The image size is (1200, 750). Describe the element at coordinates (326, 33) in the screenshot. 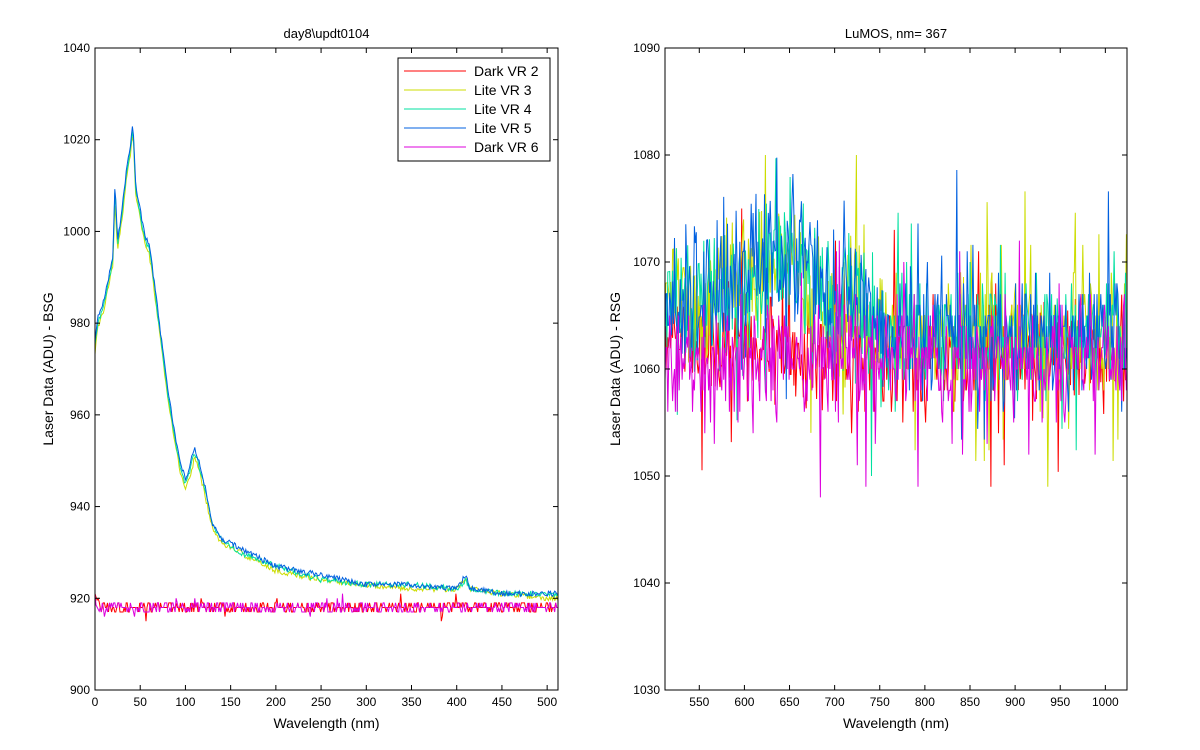

I see `chart-title: day8\updt0104` at that location.